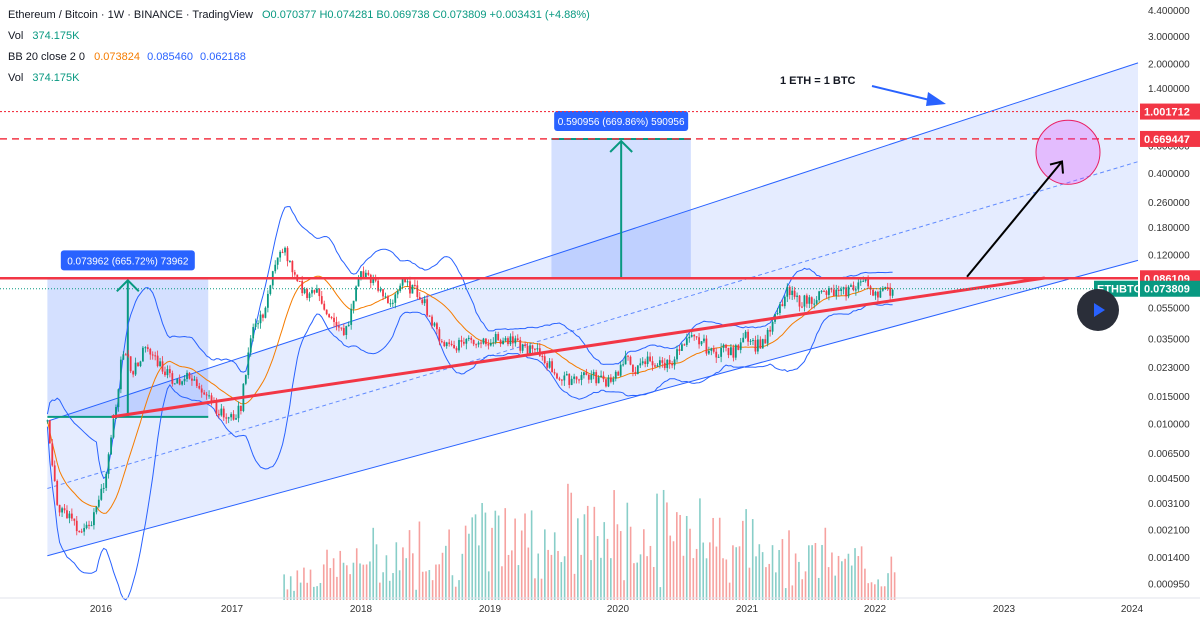 Image resolution: width=1200 pixels, height=618 pixels. I want to click on price-axis-tick: 0.003100, so click(1169, 504).